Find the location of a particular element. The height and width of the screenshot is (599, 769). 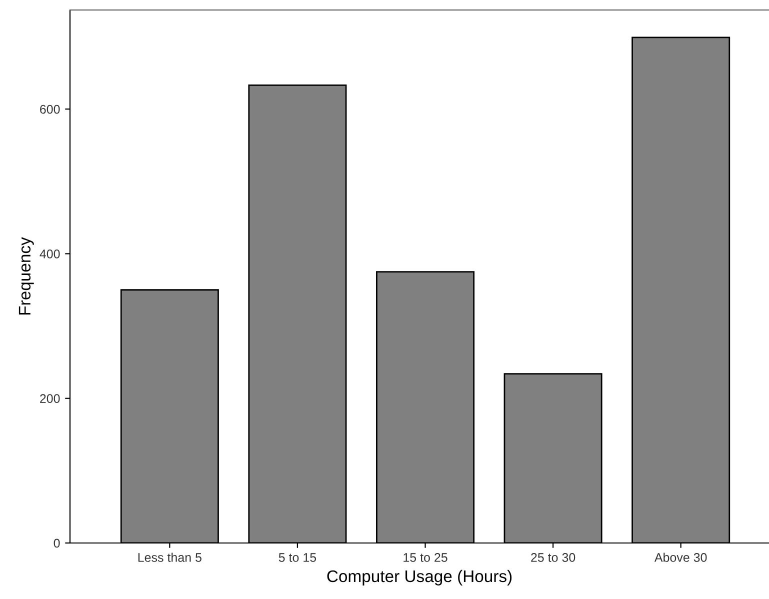

y-tick-label: 600 is located at coordinates (50, 109).